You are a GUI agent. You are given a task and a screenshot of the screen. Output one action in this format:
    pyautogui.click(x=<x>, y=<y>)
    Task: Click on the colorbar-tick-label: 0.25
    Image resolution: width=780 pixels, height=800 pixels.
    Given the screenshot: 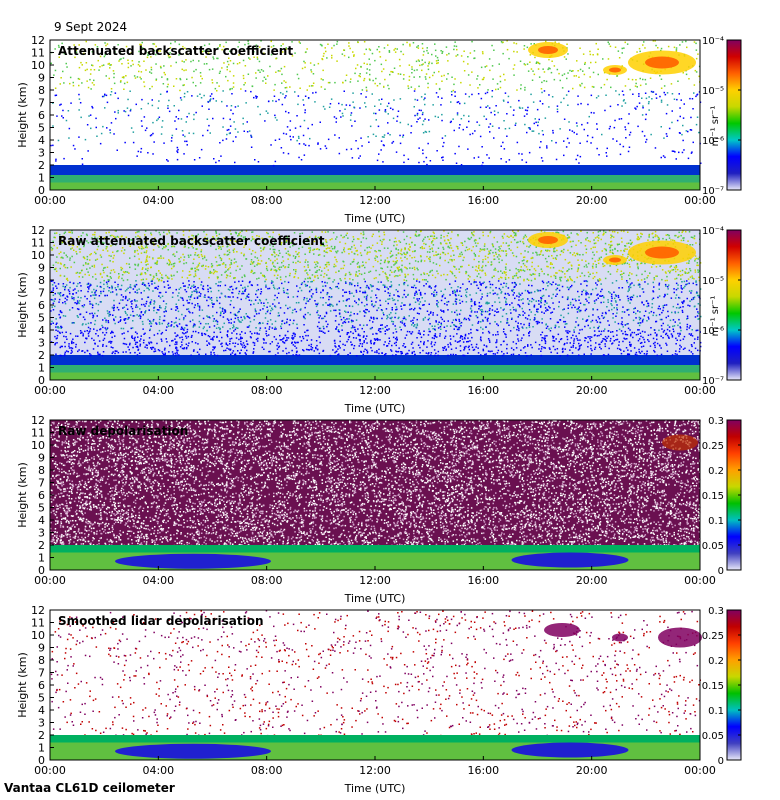 What is the action you would take?
    pyautogui.click(x=713, y=636)
    